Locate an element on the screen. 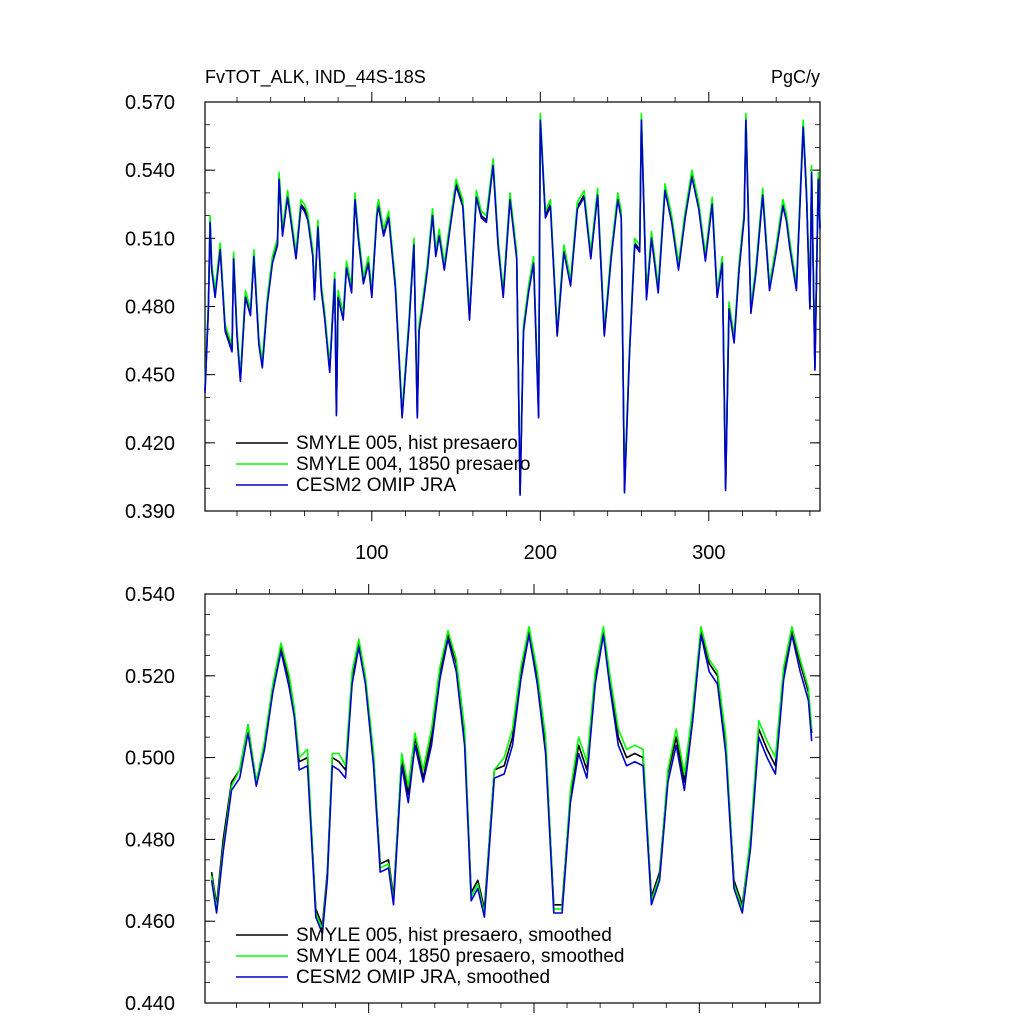 The image size is (1024, 1024). top-xtick-label: 300 is located at coordinates (708, 553).